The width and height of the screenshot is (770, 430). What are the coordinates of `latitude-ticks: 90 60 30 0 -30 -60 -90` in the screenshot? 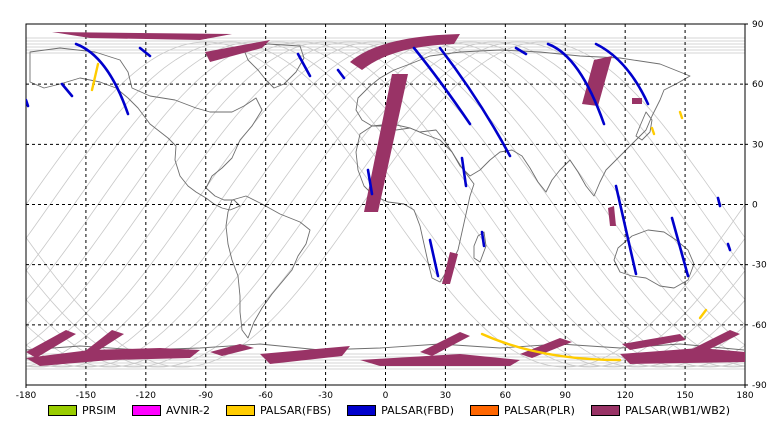 It's located at (756, 205).